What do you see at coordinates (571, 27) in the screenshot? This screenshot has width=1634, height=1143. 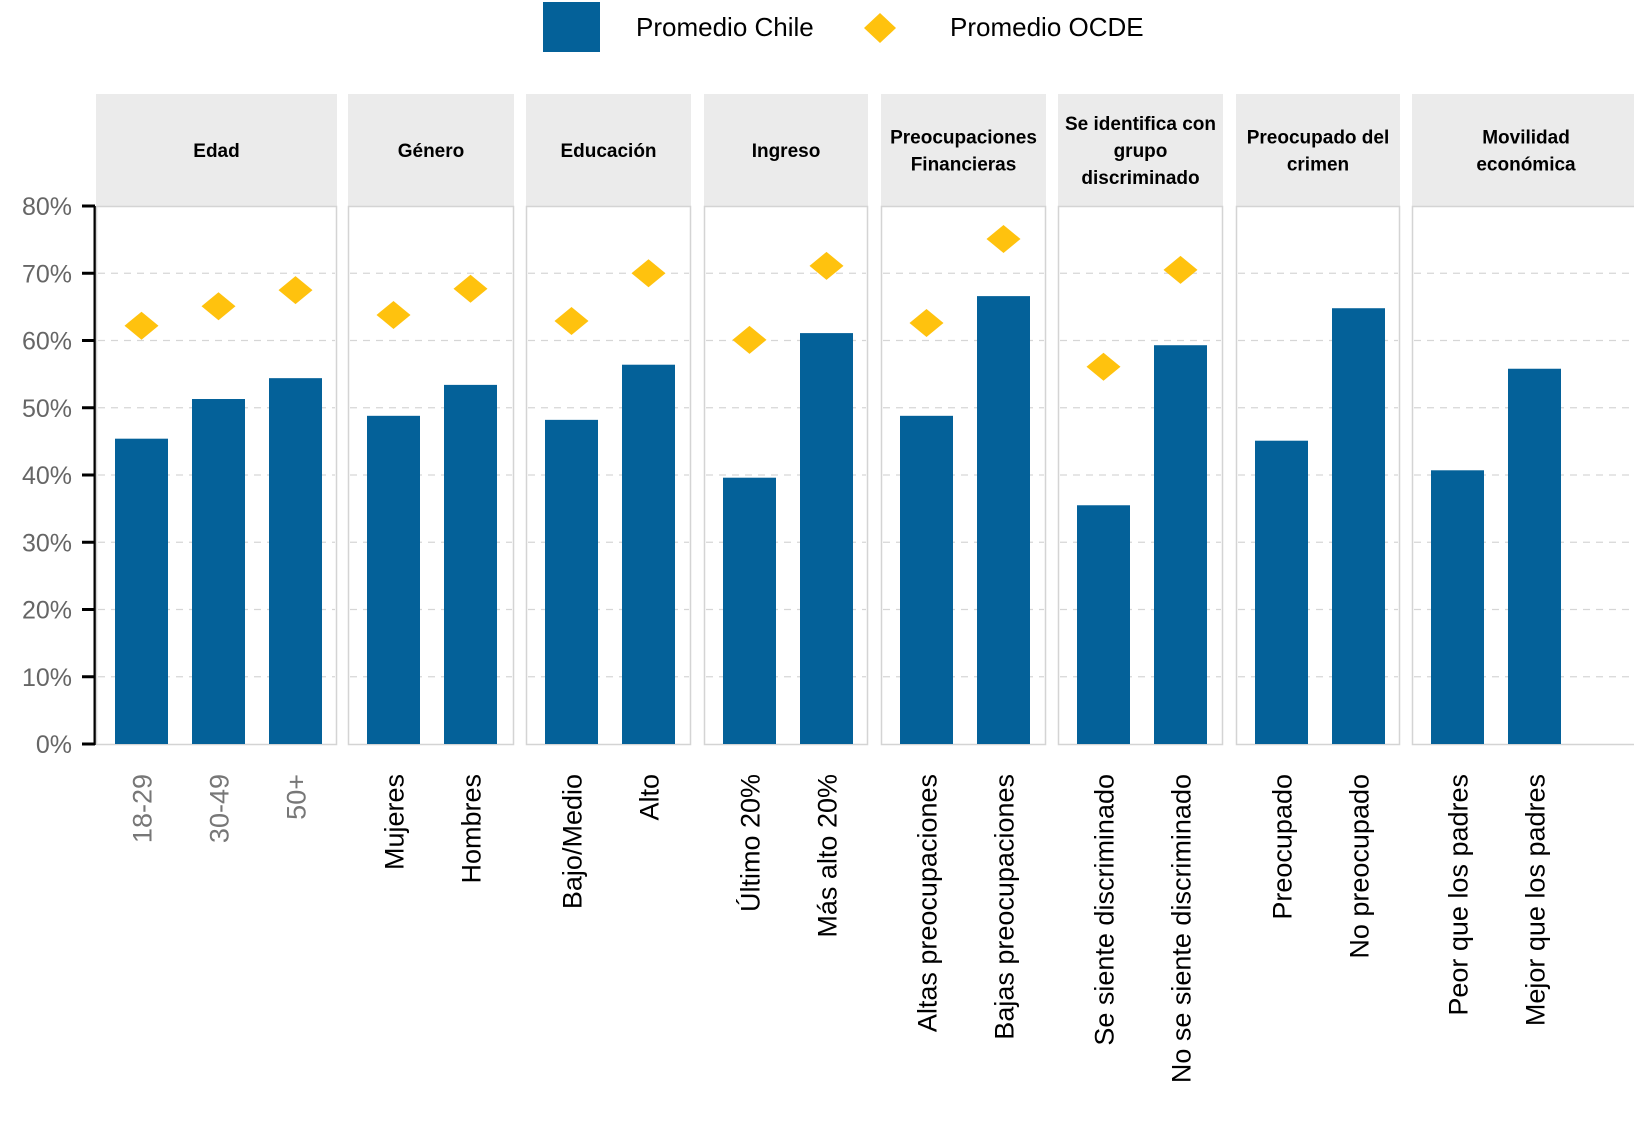 I see `legend-swatch-chile` at bounding box center [571, 27].